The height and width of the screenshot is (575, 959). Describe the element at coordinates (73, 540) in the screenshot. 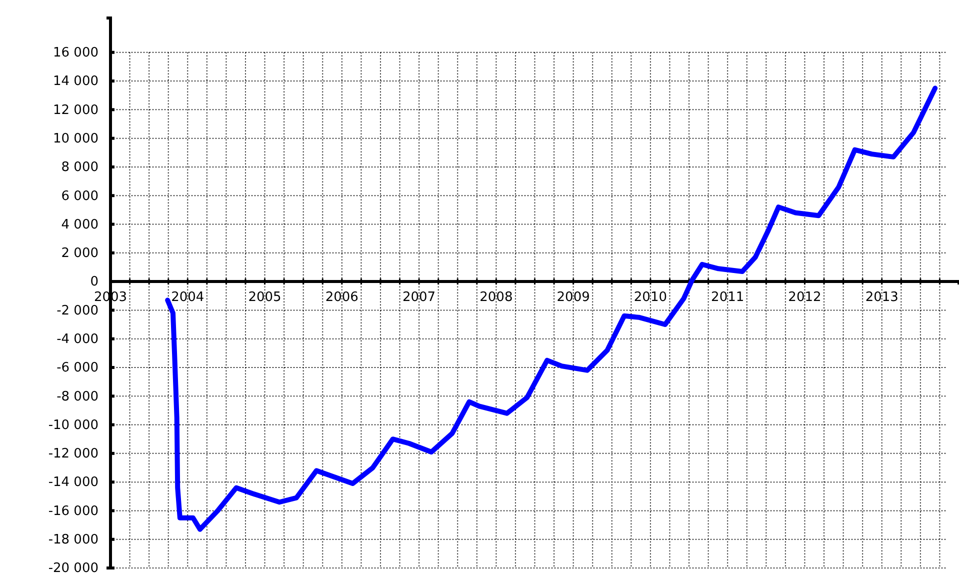

I see `y-tick-label: -18 000` at that location.